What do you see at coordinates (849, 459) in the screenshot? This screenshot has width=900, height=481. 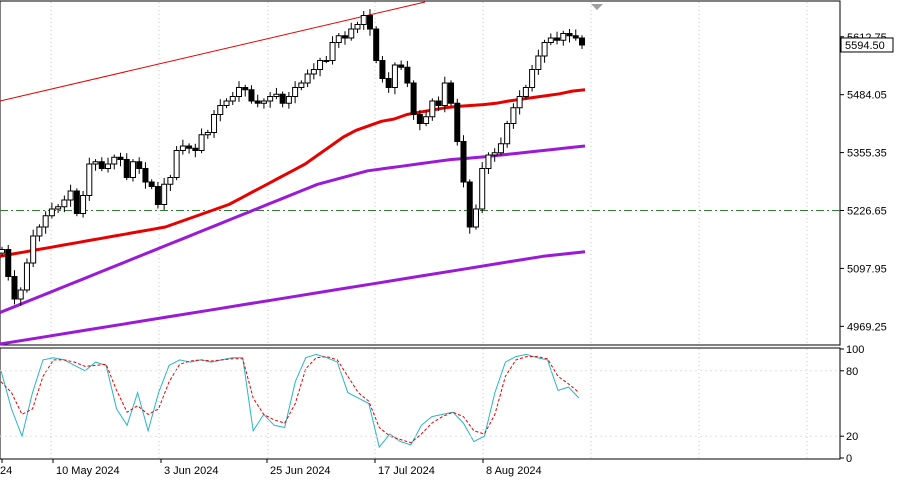 I see `stoch-tick-label: 0` at bounding box center [849, 459].